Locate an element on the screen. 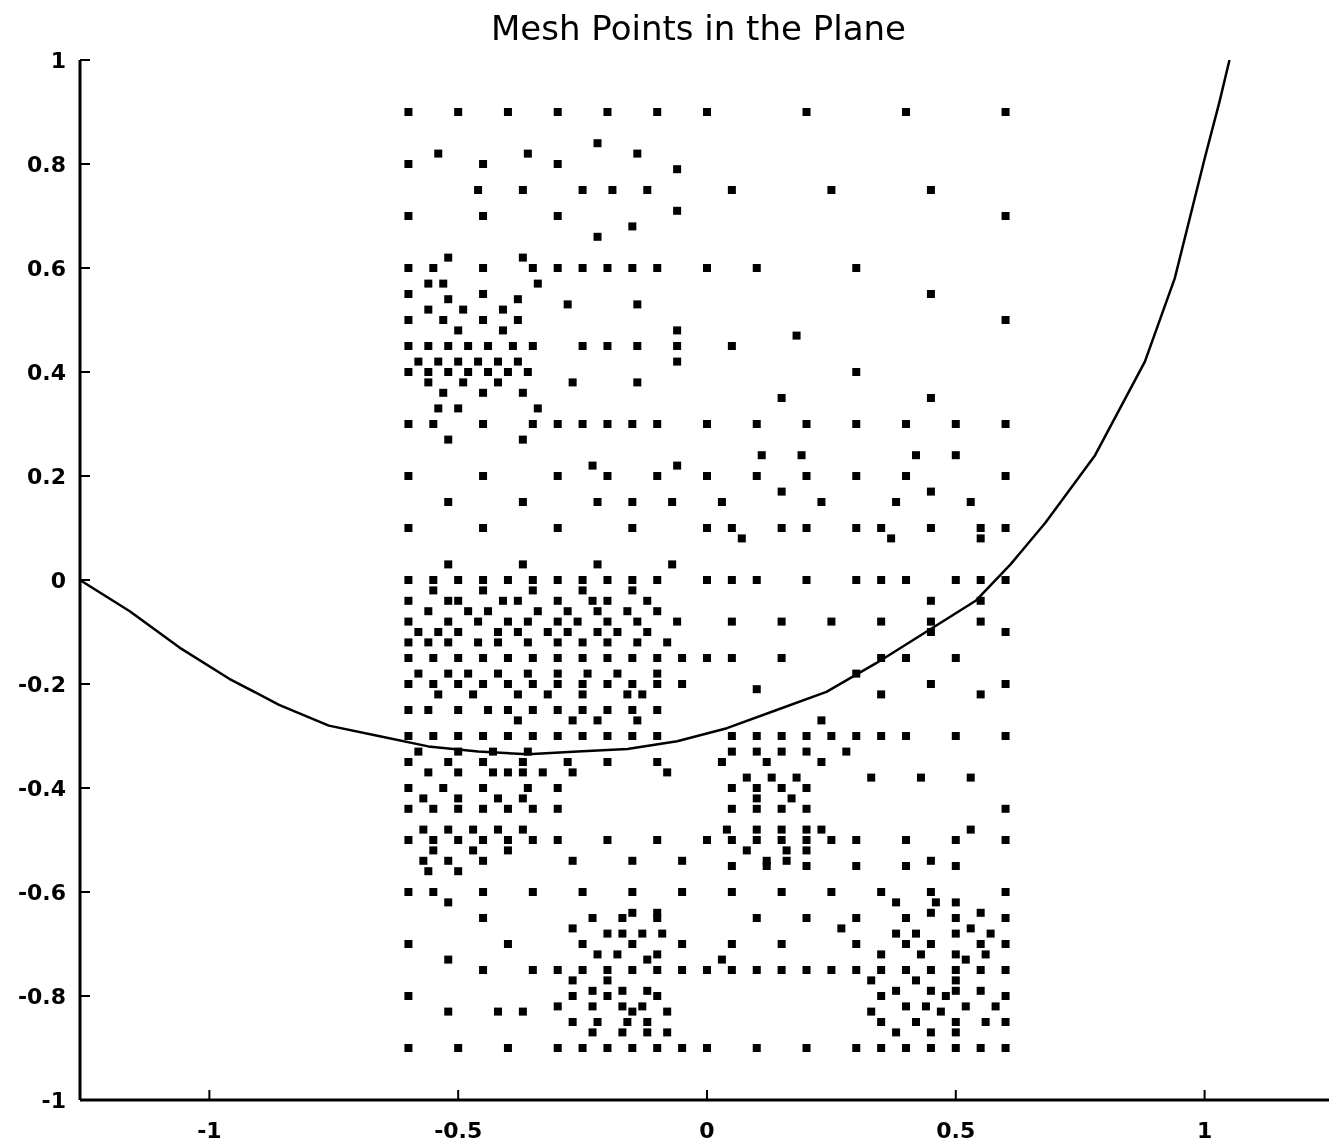 The height and width of the screenshot is (1144, 1337). chart-title: Mesh Points in the Plane is located at coordinates (698, 28).